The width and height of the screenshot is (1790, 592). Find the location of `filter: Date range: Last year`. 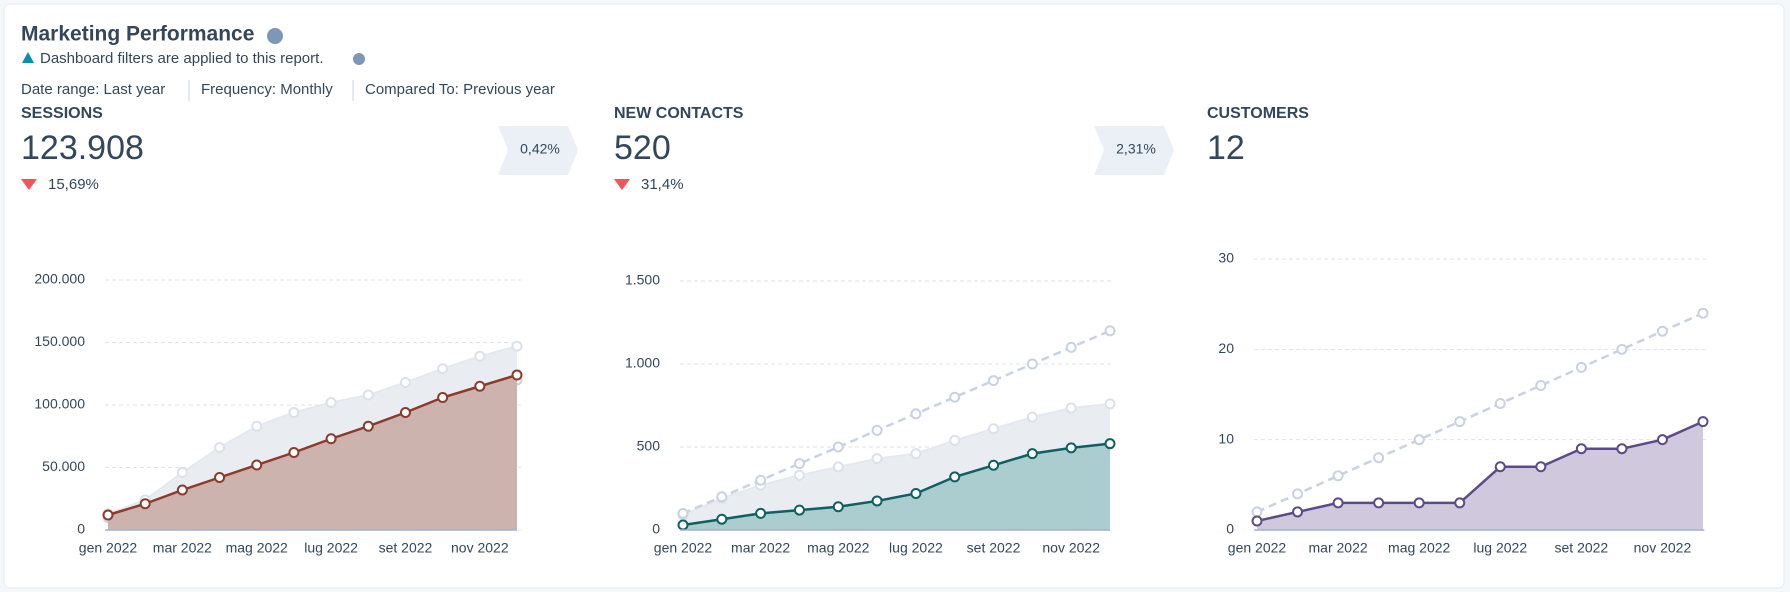

filter: Date range: Last year is located at coordinates (93, 89).